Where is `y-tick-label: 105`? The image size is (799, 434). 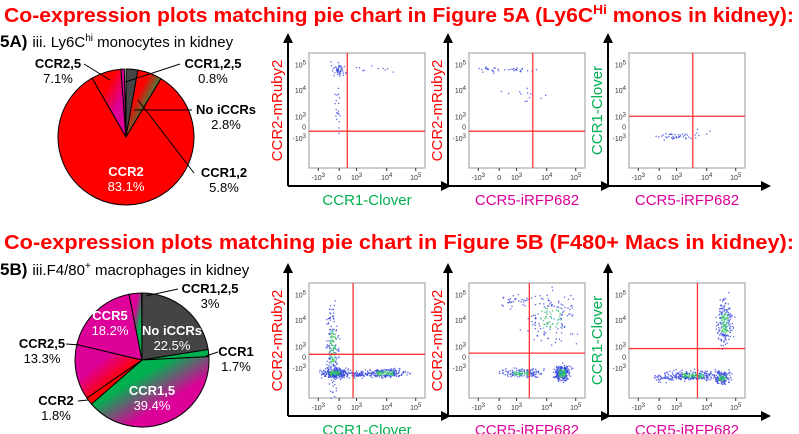 y-tick-label: 105 is located at coordinates (461, 65).